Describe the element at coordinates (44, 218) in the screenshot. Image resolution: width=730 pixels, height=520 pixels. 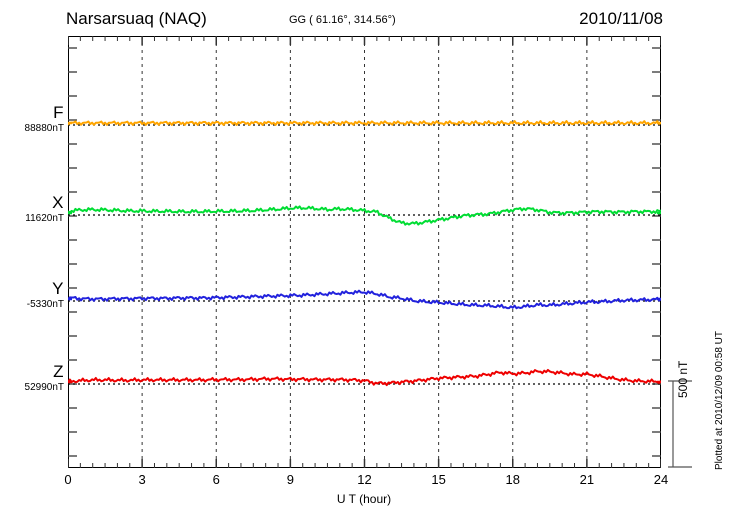
I see `component-baseline-x: 11620nT` at that location.